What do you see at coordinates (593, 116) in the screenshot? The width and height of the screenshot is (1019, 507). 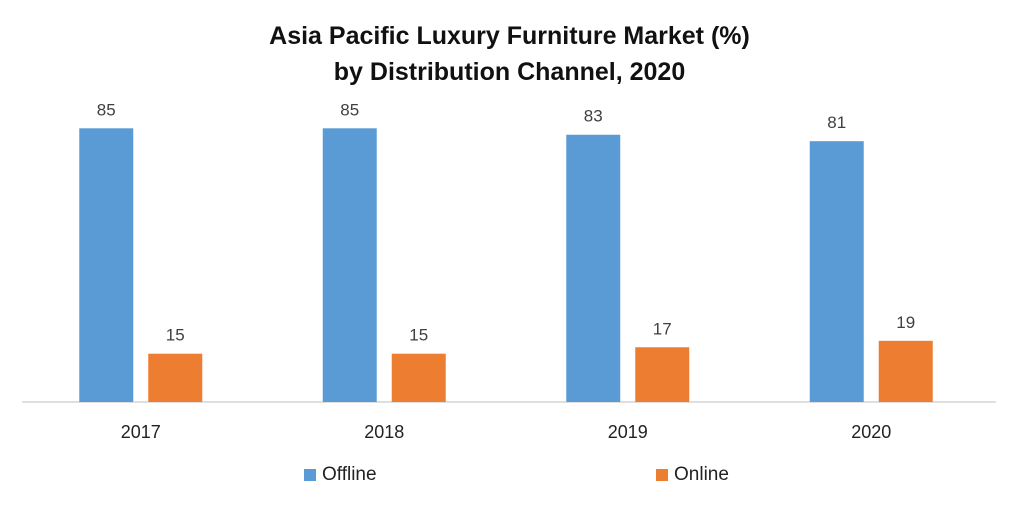 I see `data-label-offline-2019: 83` at bounding box center [593, 116].